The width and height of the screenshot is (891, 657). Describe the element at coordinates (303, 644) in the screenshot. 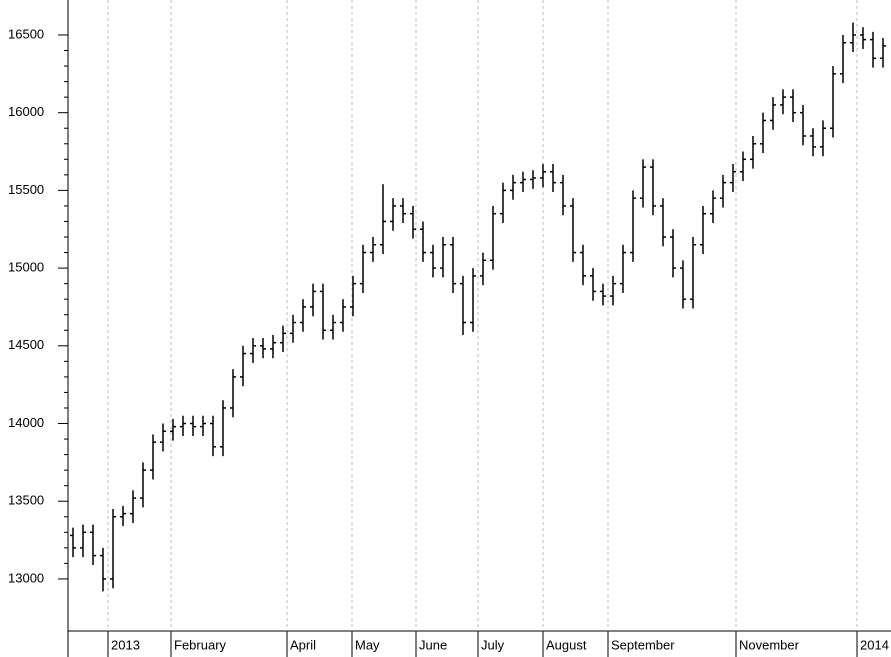

I see `x-tick-label: April` at that location.